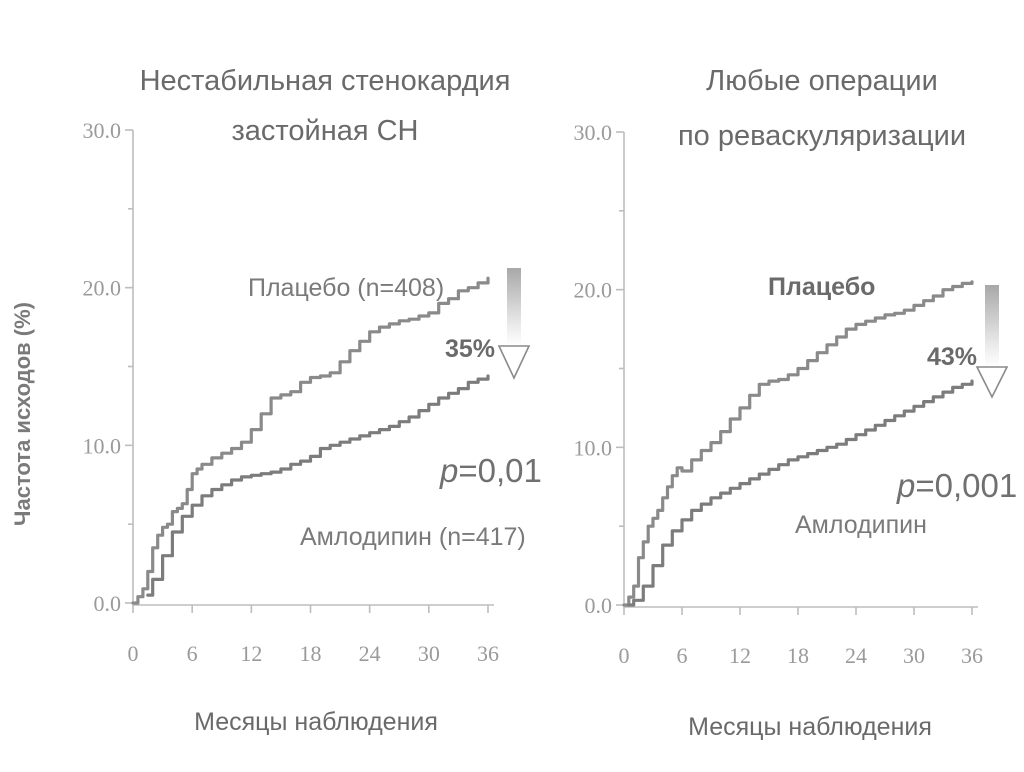  Describe the element at coordinates (822, 81) in the screenshot. I see `panel-title-line-1: Любые операции` at that location.